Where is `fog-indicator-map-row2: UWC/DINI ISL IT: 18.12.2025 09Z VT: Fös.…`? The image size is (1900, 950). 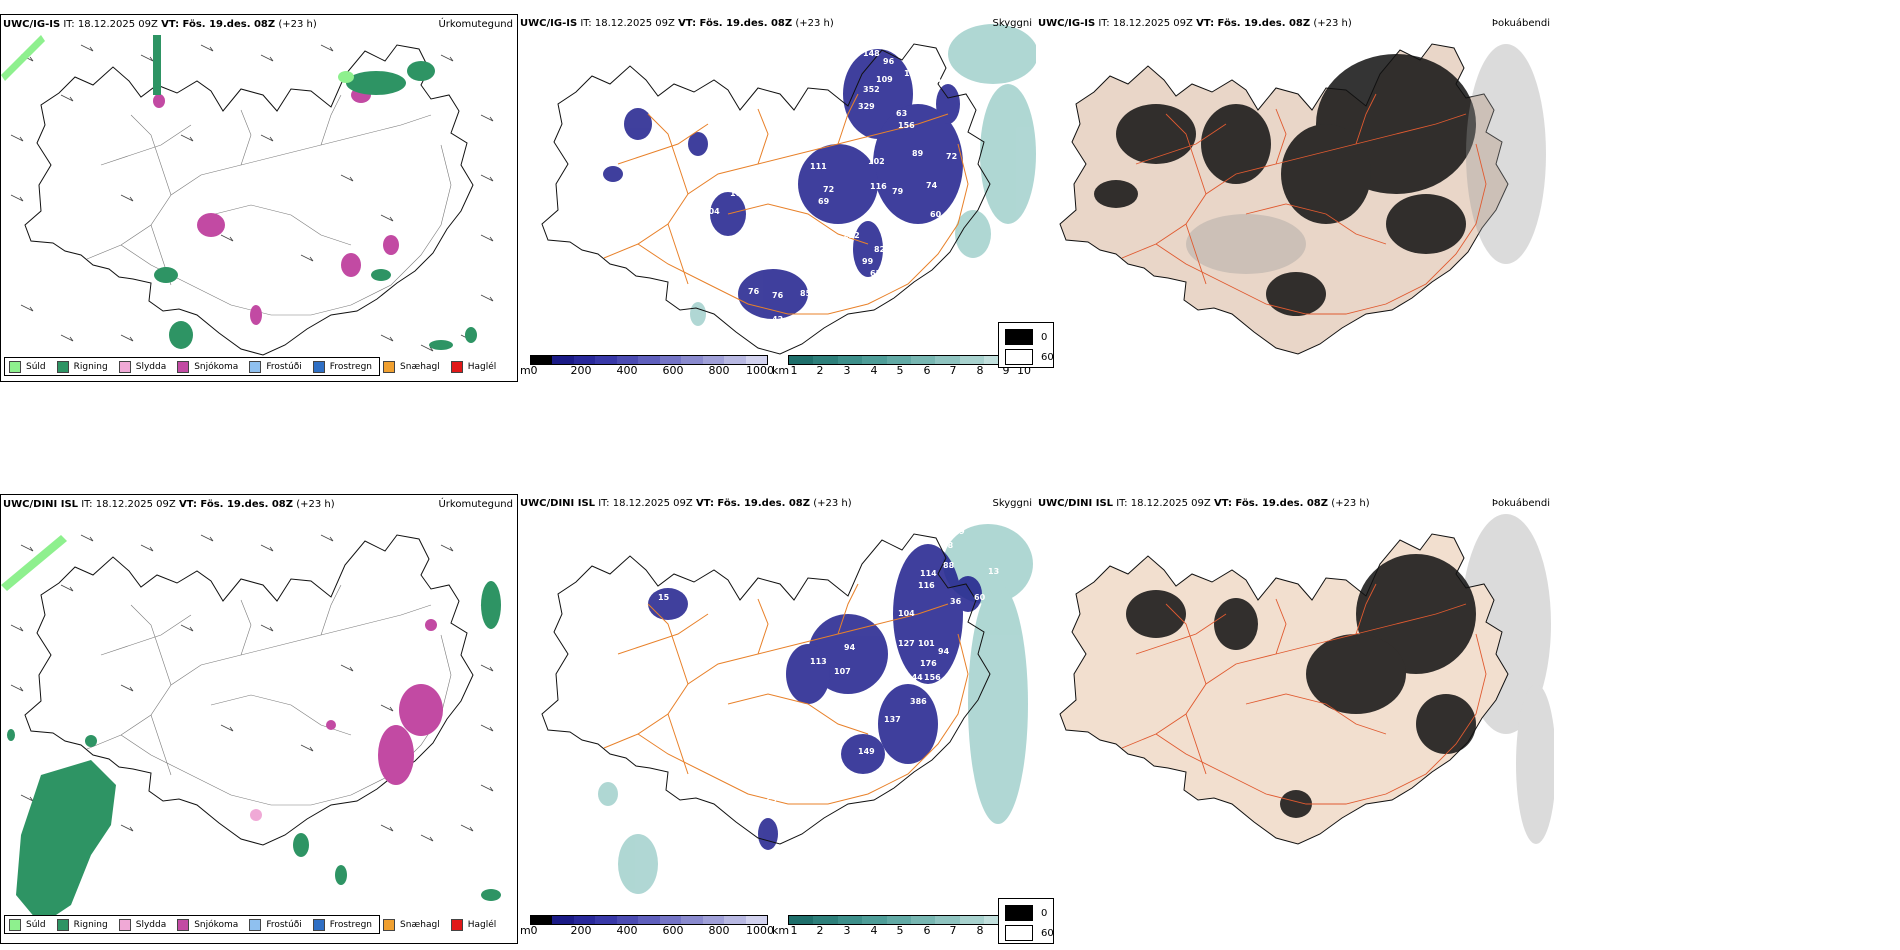
fog-indicator-map-row2: UWC/DINI ISL IT: 18.12.2025 09Z VT: Fös.… is located at coordinates (1295, 719).